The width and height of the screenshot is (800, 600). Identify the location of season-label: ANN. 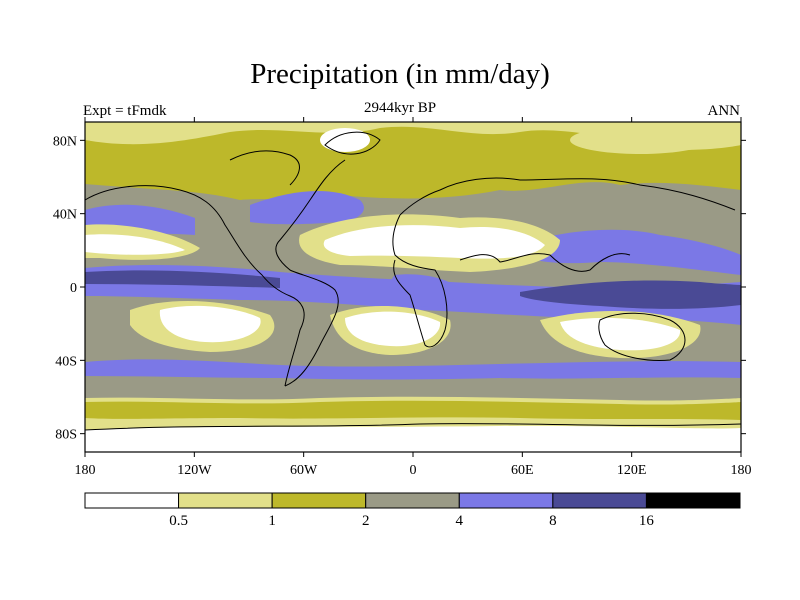
(724, 111).